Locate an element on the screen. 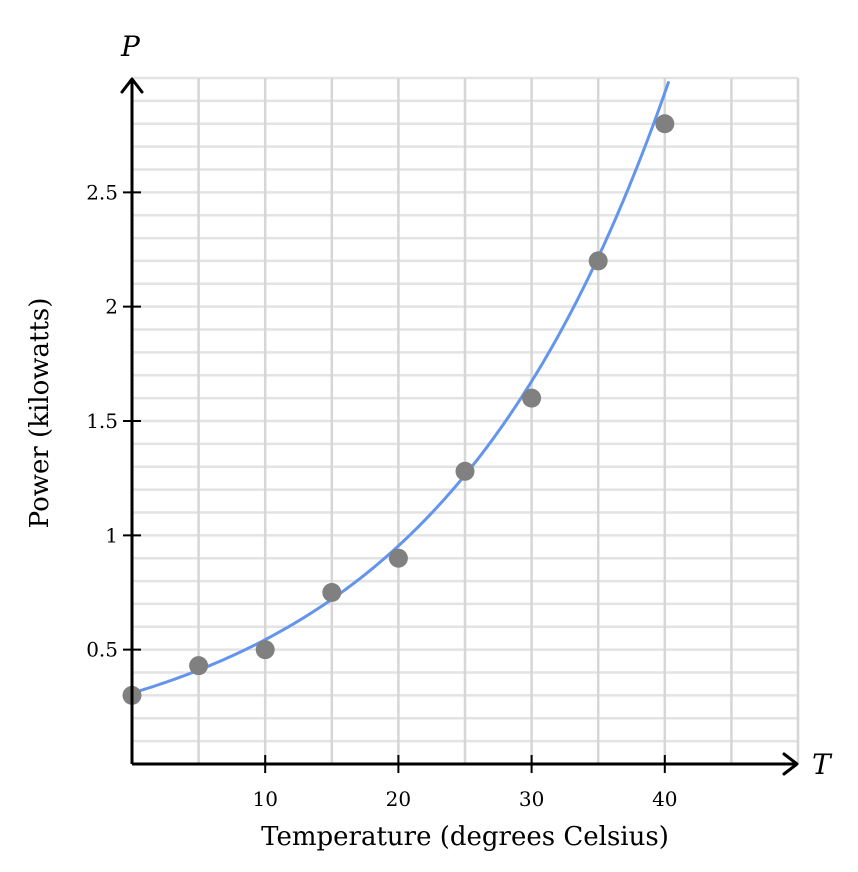 The height and width of the screenshot is (872, 858). y-axis-arrow is located at coordinates (132, 85).